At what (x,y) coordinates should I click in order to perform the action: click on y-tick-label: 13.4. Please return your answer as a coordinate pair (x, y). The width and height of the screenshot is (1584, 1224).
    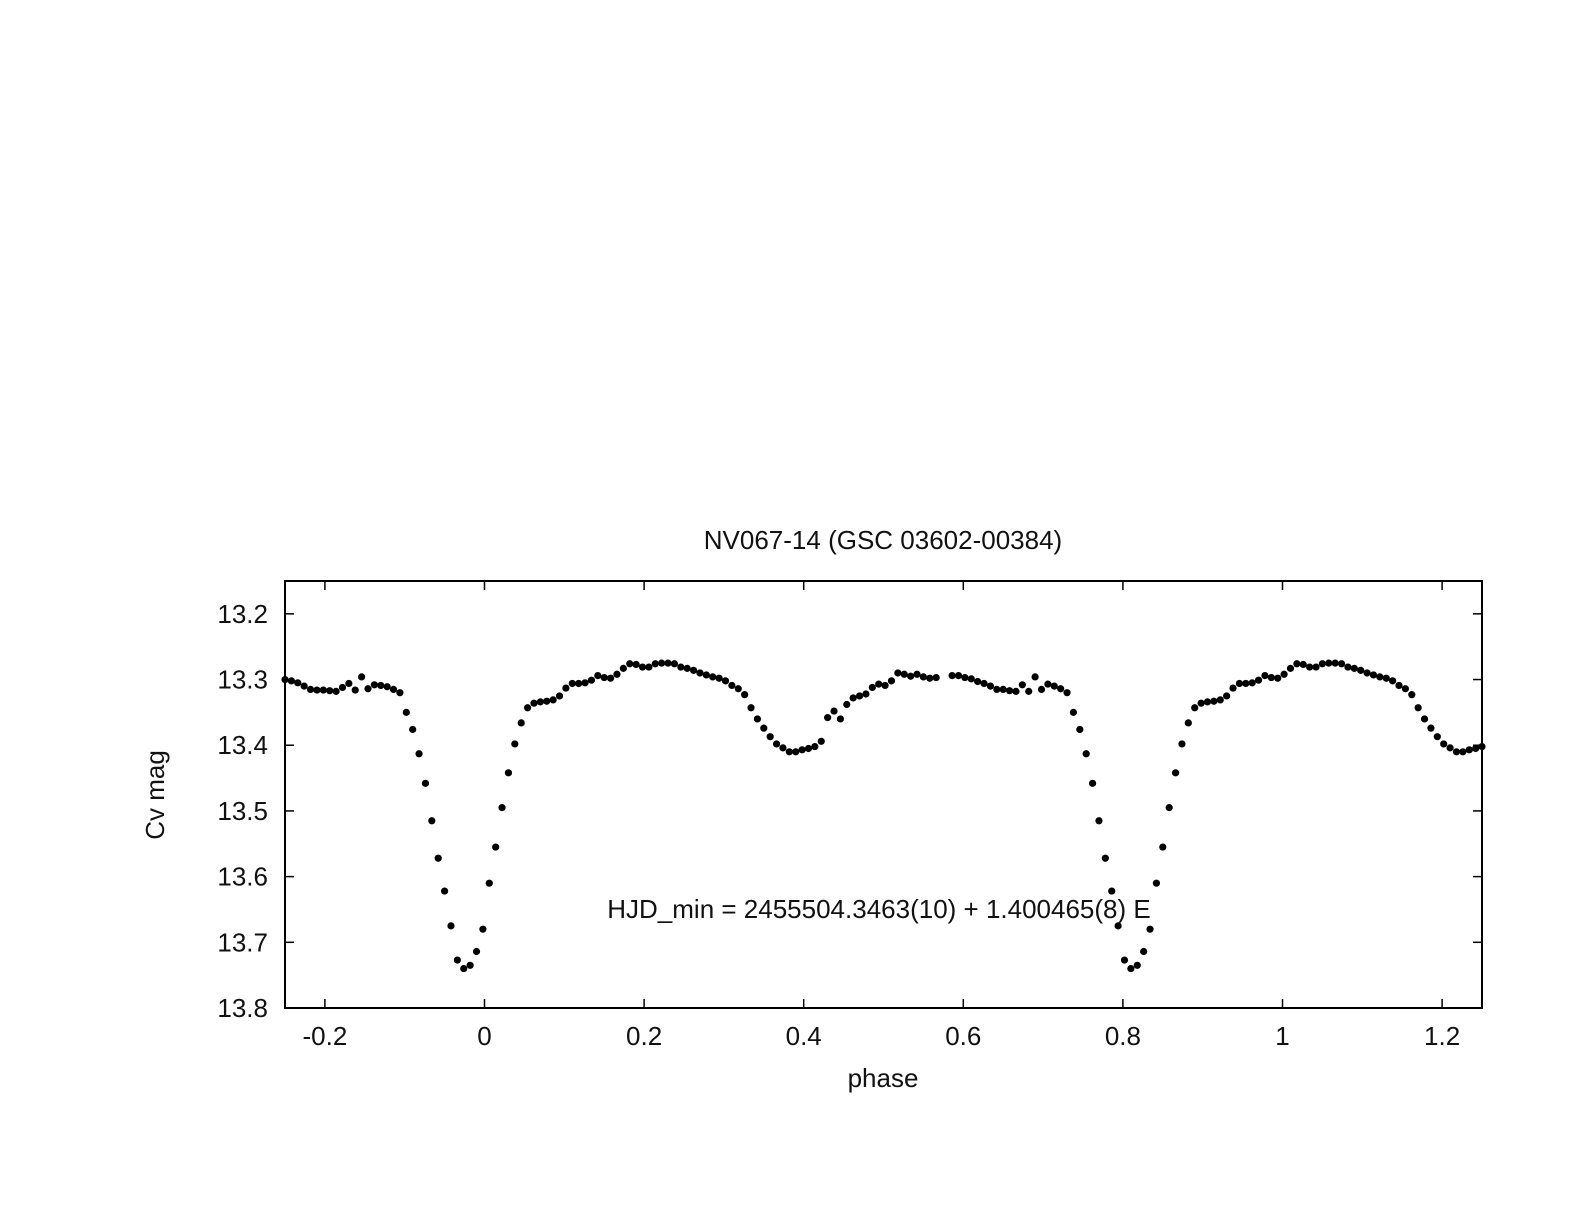
    Looking at the image, I should click on (242, 745).